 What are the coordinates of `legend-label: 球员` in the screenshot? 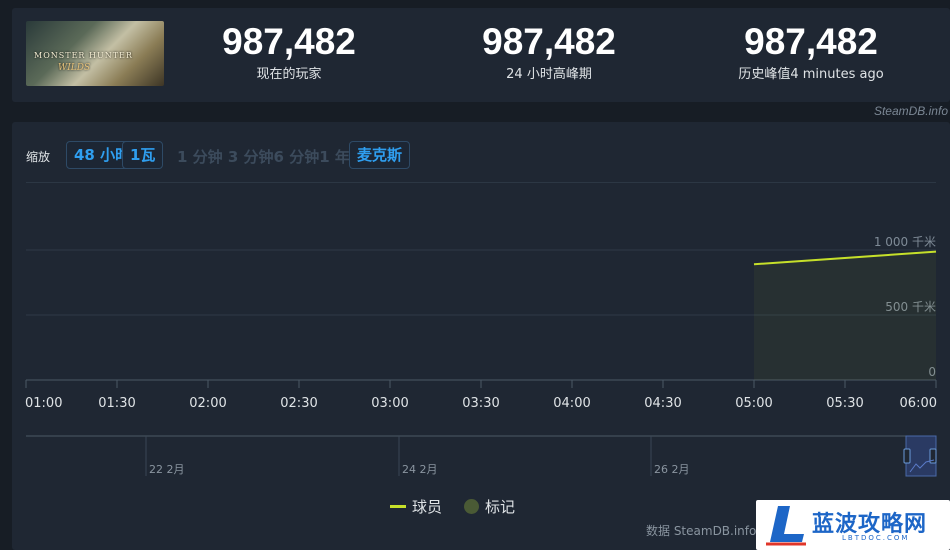 It's located at (427, 507).